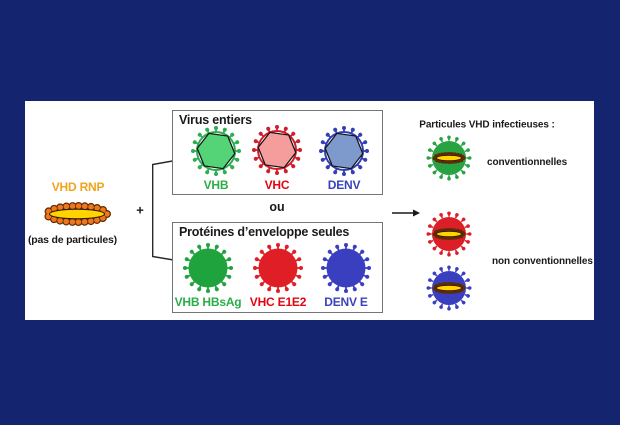  I want to click on or-label: ou, so click(277, 207).